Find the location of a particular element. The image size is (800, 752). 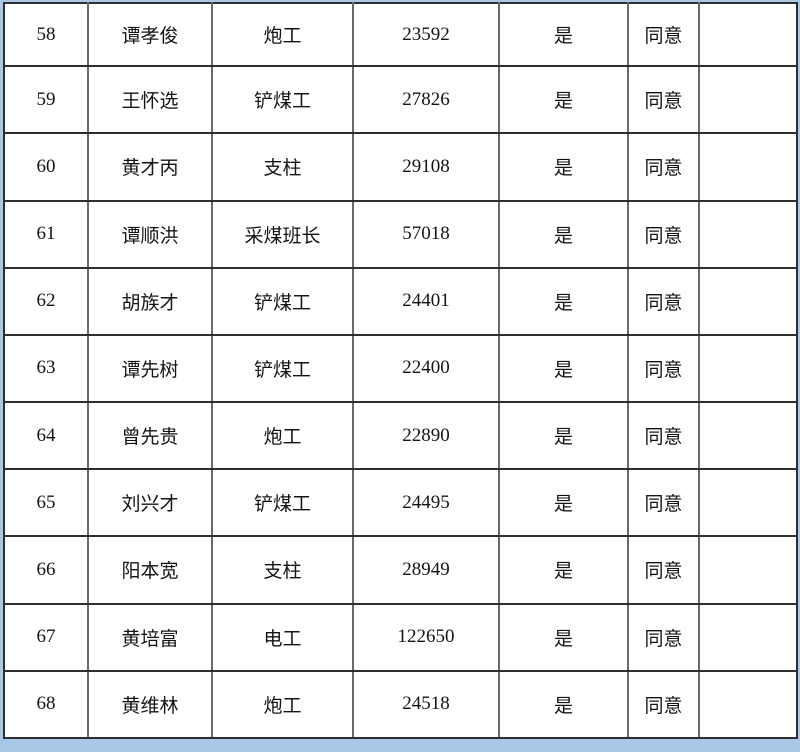

table-row: 59 王怀选 铲煤工 27826 是 同意 is located at coordinates (400, 100).